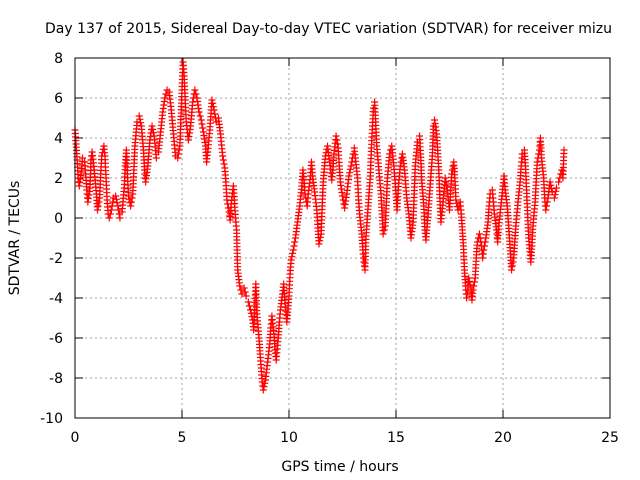  Describe the element at coordinates (58, 219) in the screenshot. I see `y-tick-label: 0` at that location.